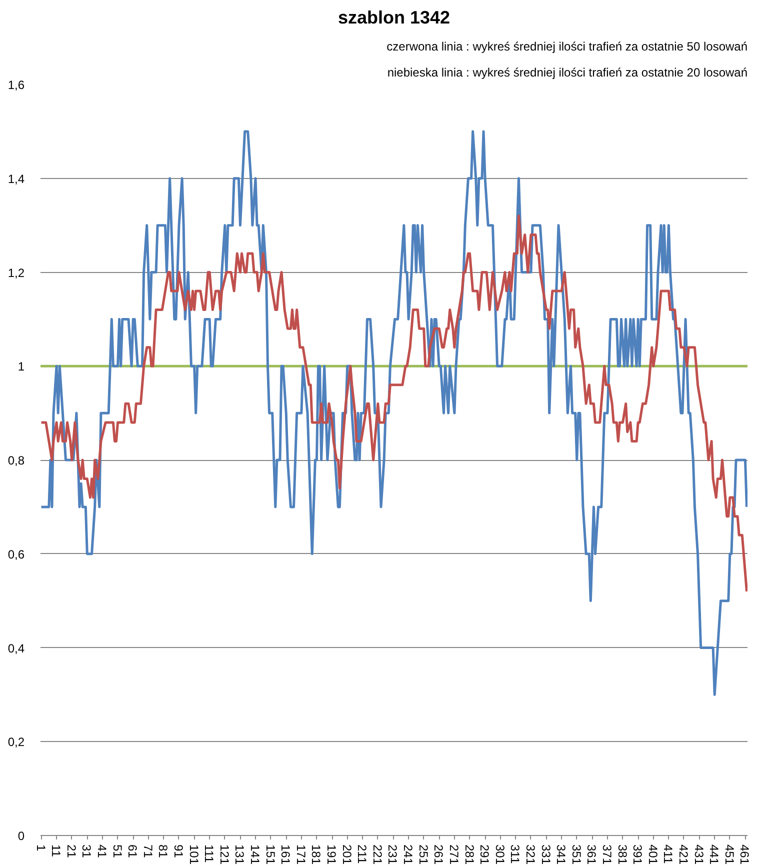  What do you see at coordinates (545, 854) in the screenshot?
I see `x-tick-label: 331` at bounding box center [545, 854].